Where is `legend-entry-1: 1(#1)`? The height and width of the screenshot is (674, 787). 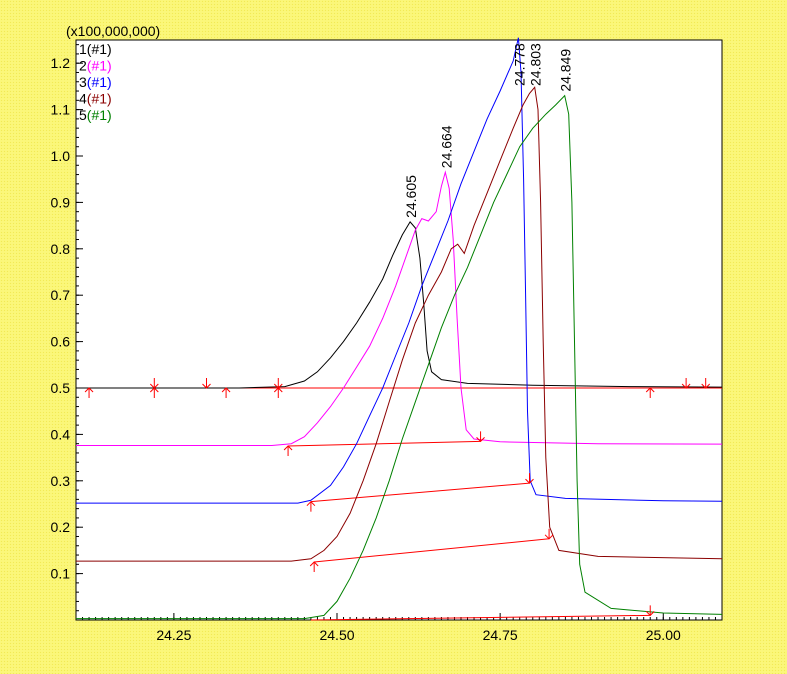
legend-entry-1: 1(#1) is located at coordinates (95, 49).